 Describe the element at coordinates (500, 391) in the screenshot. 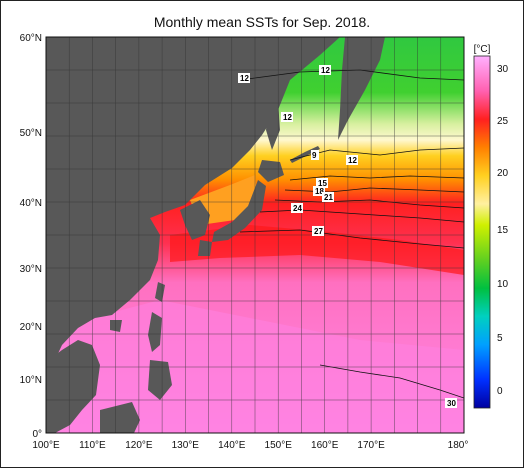

I see `colorbar-tick: 0` at that location.